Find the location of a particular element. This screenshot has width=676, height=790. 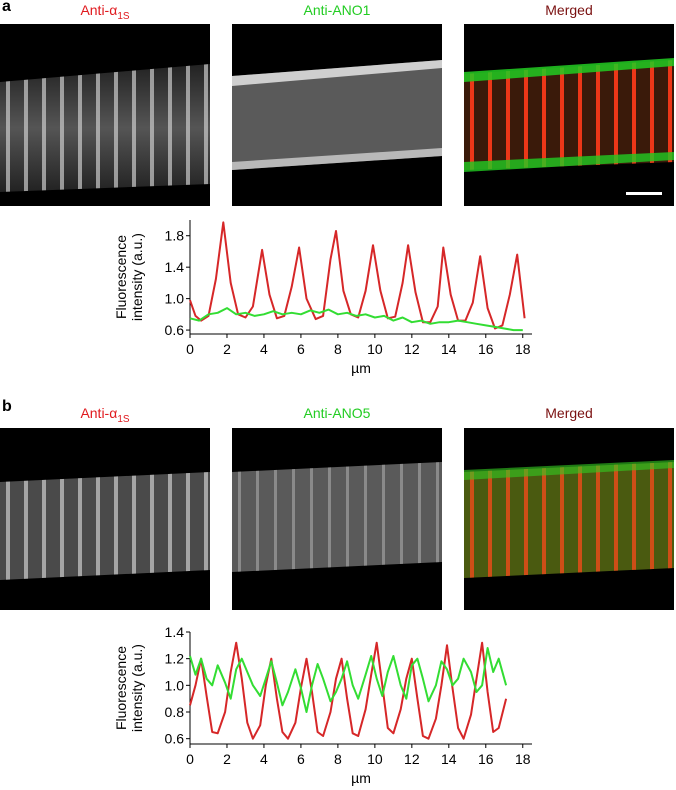

title-anti-alpha1s-b: Anti-α1S is located at coordinates (105, 415).